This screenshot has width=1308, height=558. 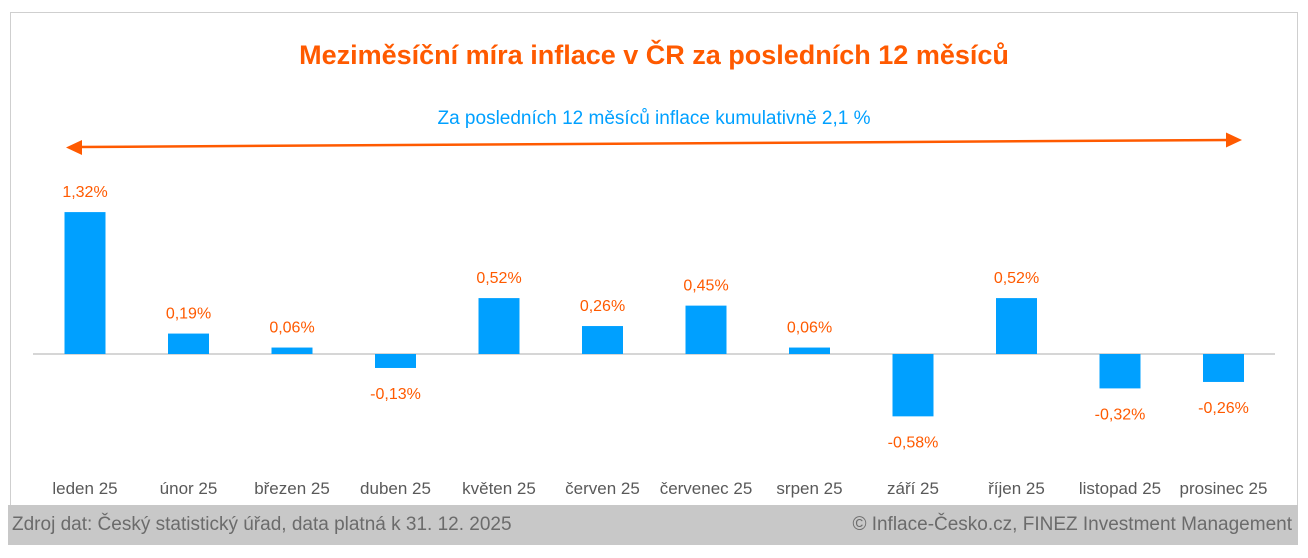 What do you see at coordinates (913, 488) in the screenshot?
I see `x-tick-label-8: září 25` at bounding box center [913, 488].